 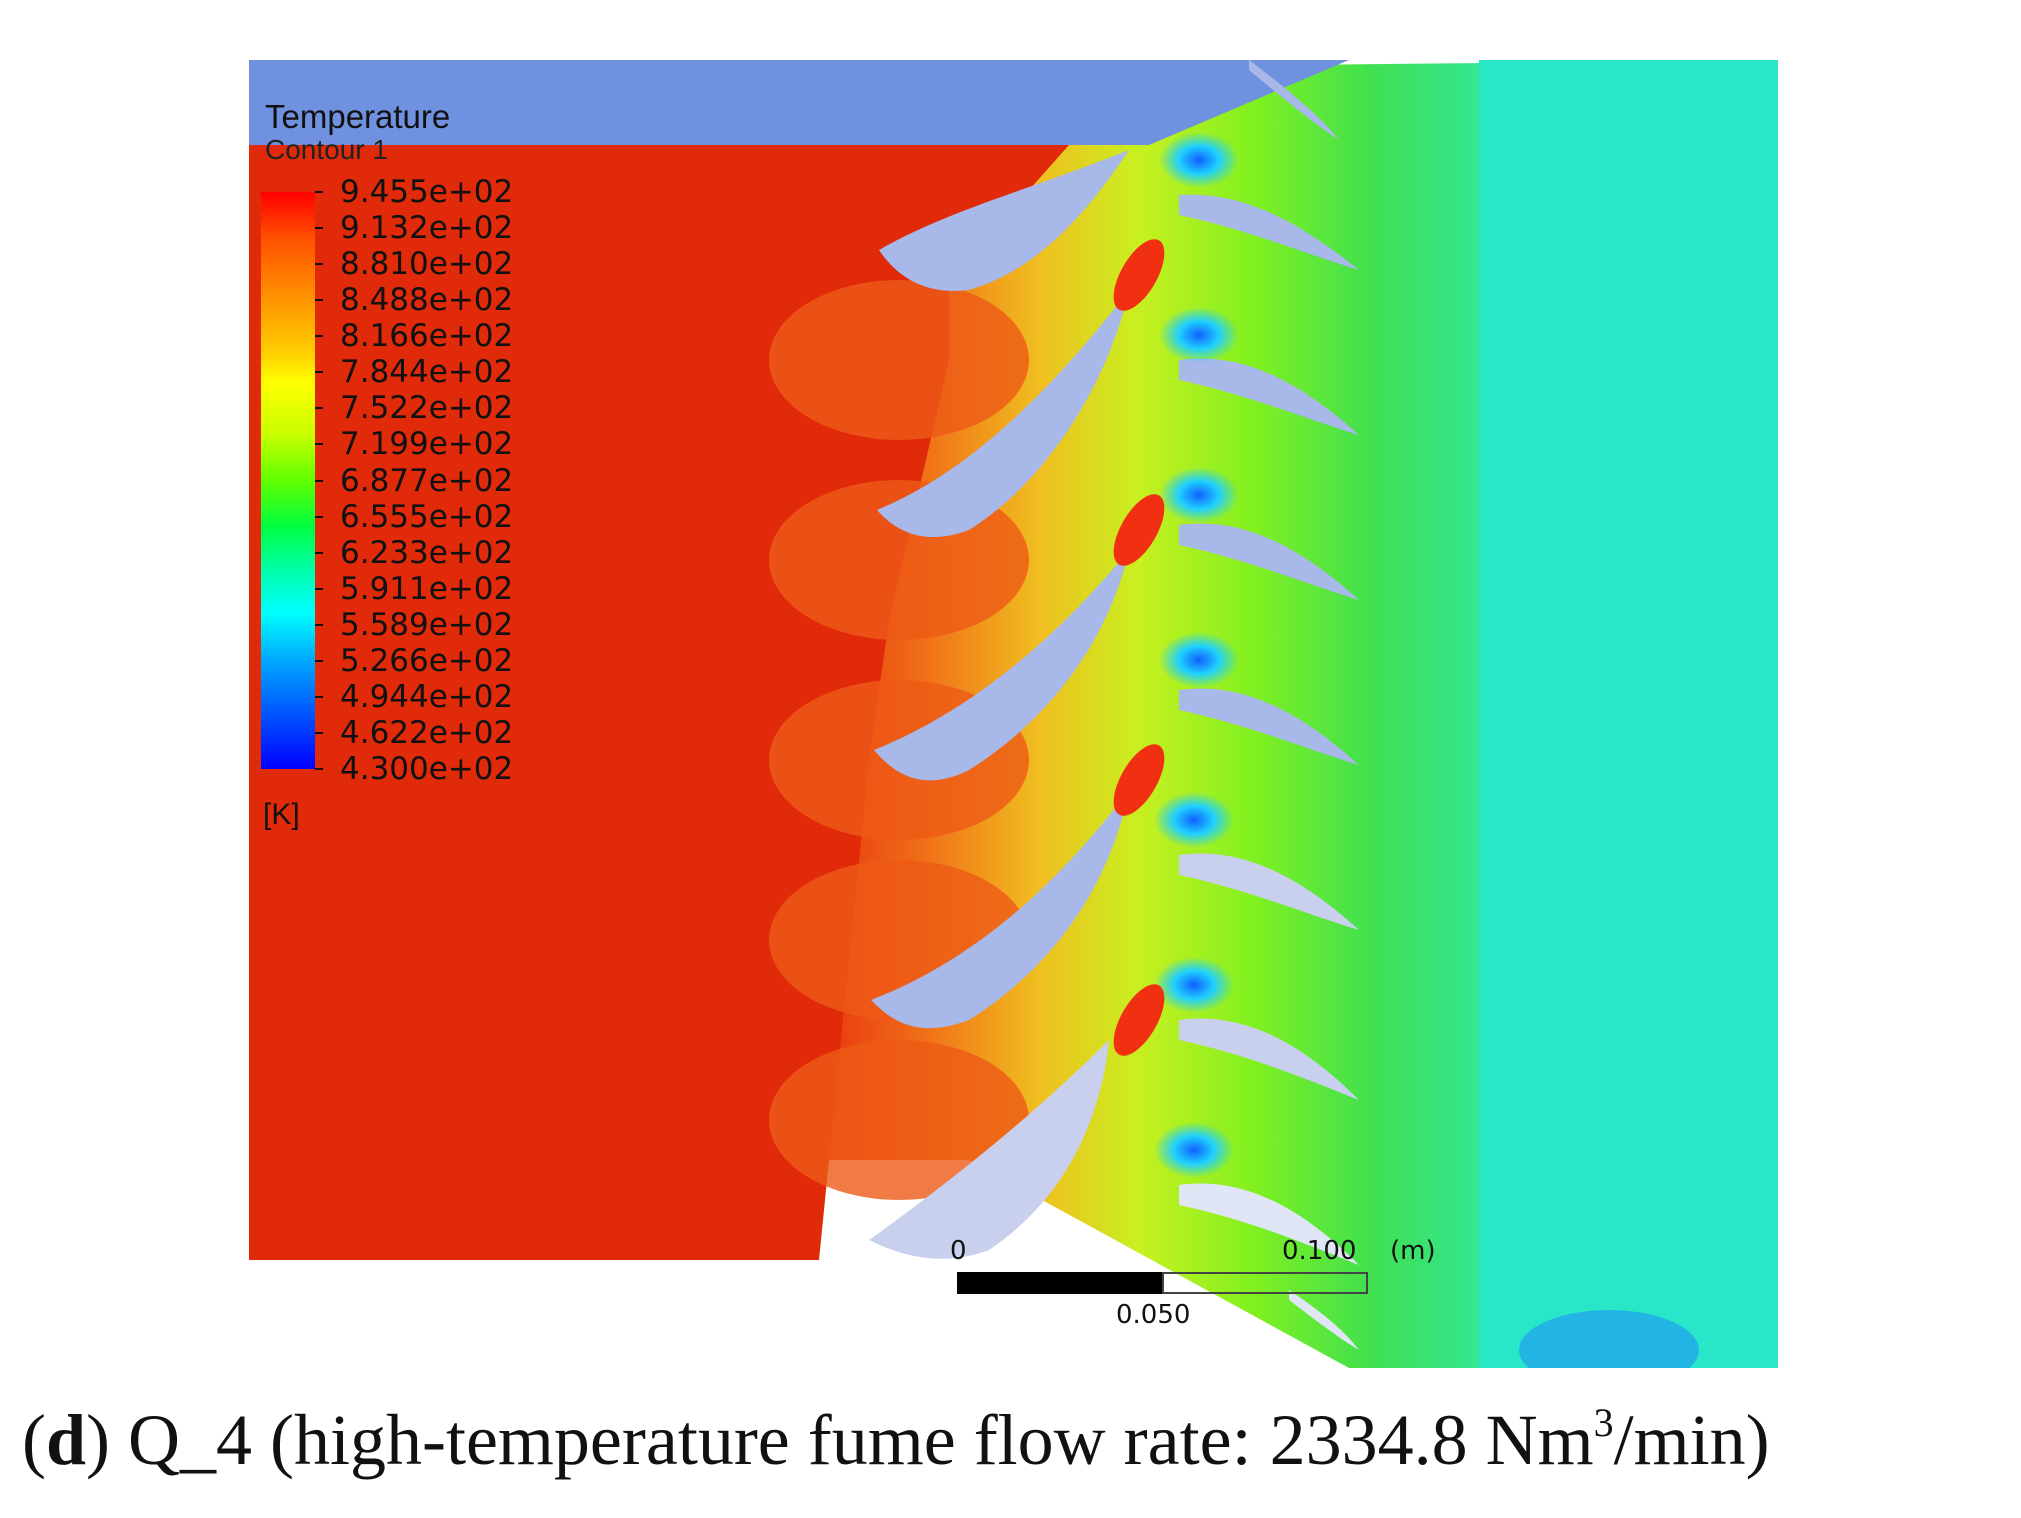 What do you see at coordinates (427, 228) in the screenshot?
I see `legend-tick-label: 9.132e+02` at bounding box center [427, 228].